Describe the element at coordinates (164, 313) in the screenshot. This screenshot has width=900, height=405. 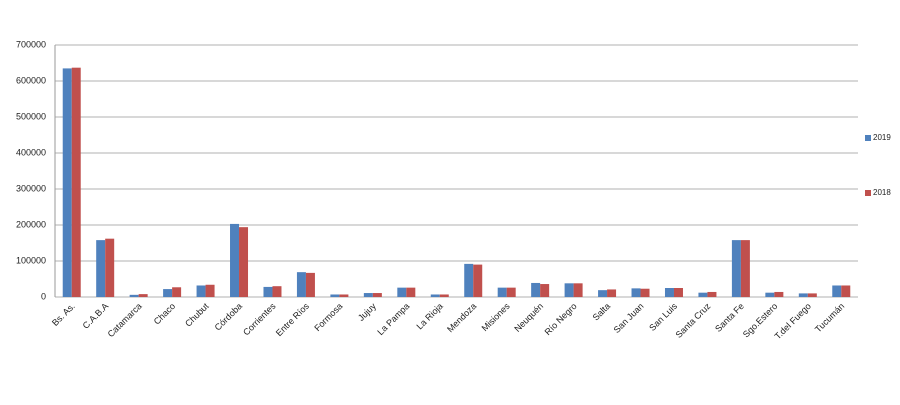
I see `x-tick-label: Chaco` at that location.